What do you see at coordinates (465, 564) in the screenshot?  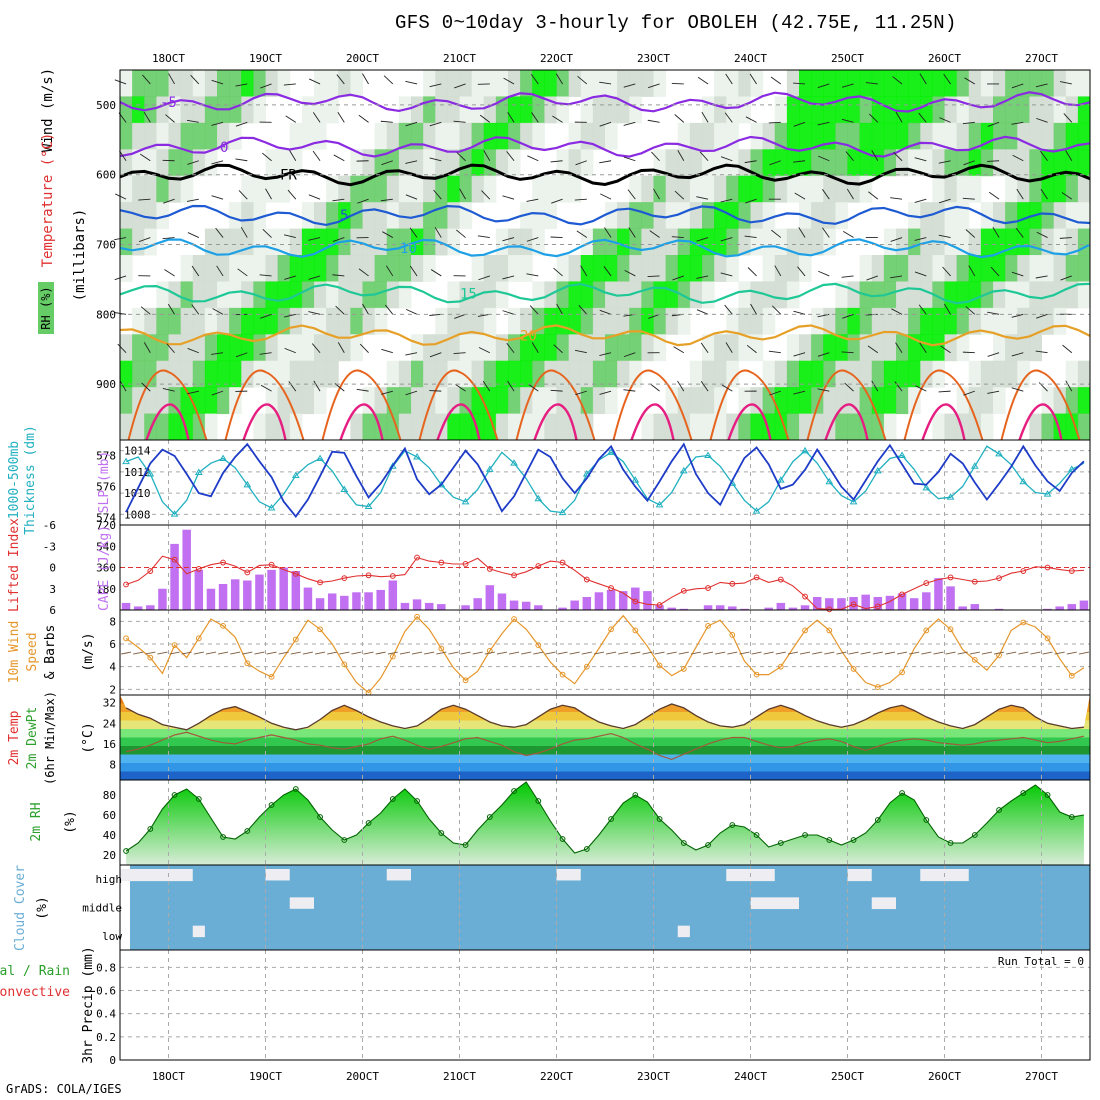 I see `lifted-index-line-point` at bounding box center [465, 564].